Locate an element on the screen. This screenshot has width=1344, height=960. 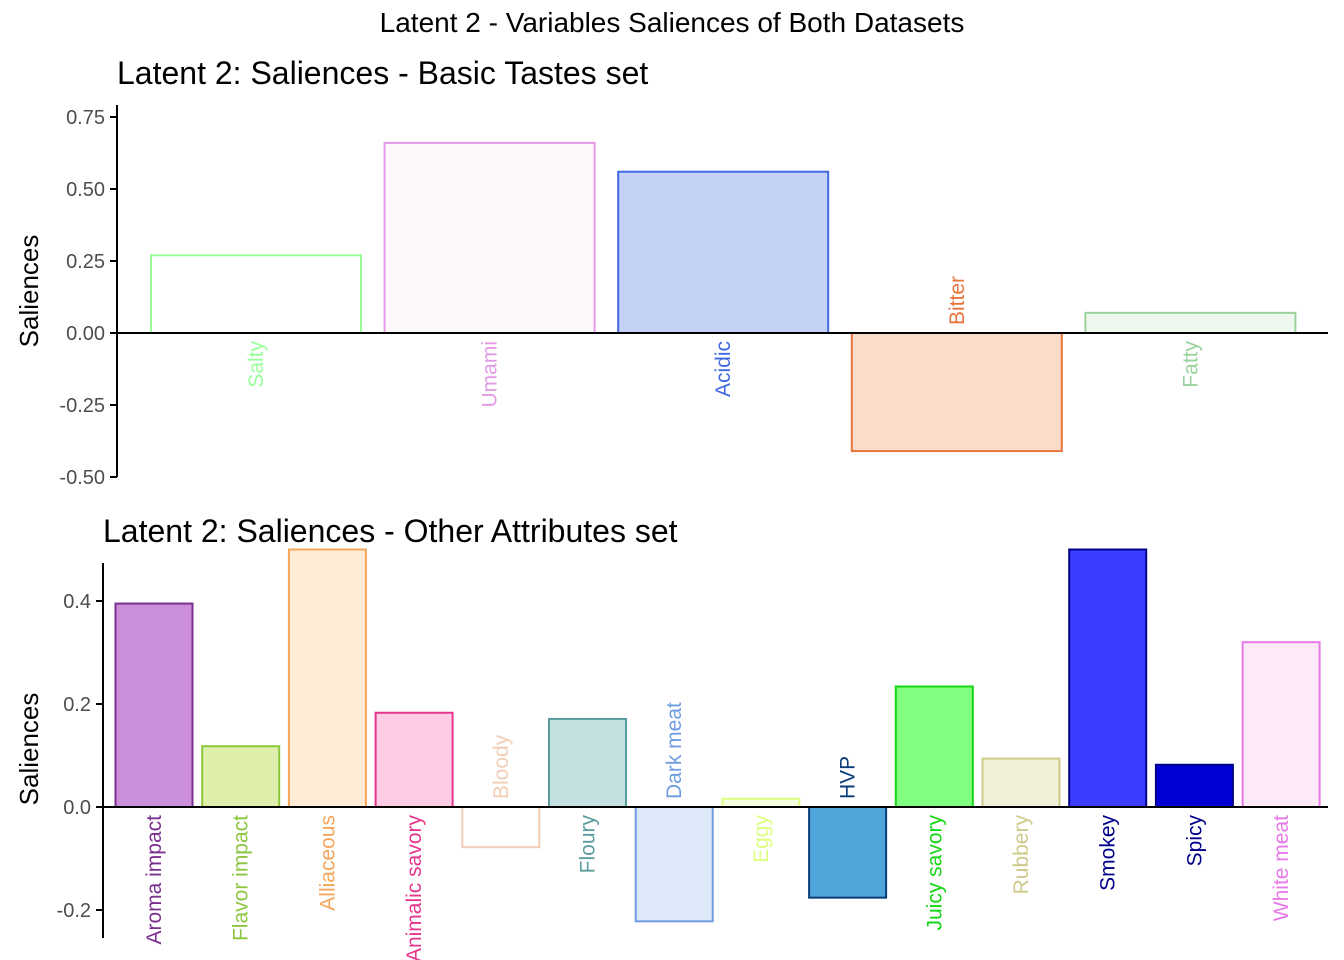
bar-eggy is located at coordinates (761, 803).